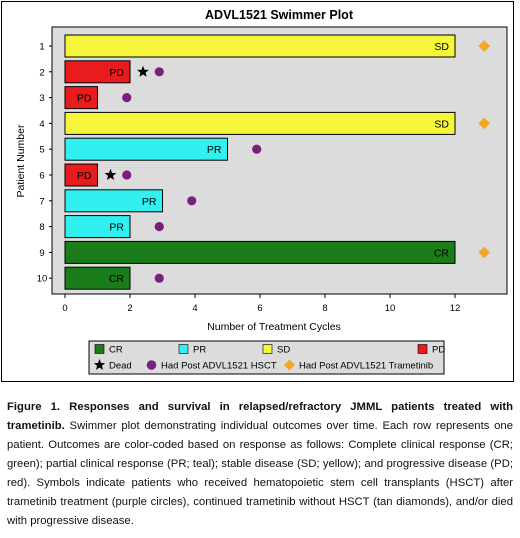 Image resolution: width=520 pixels, height=538 pixels. Describe the element at coordinates (41, 253) in the screenshot. I see `y-tick-label-9: 9` at that location.